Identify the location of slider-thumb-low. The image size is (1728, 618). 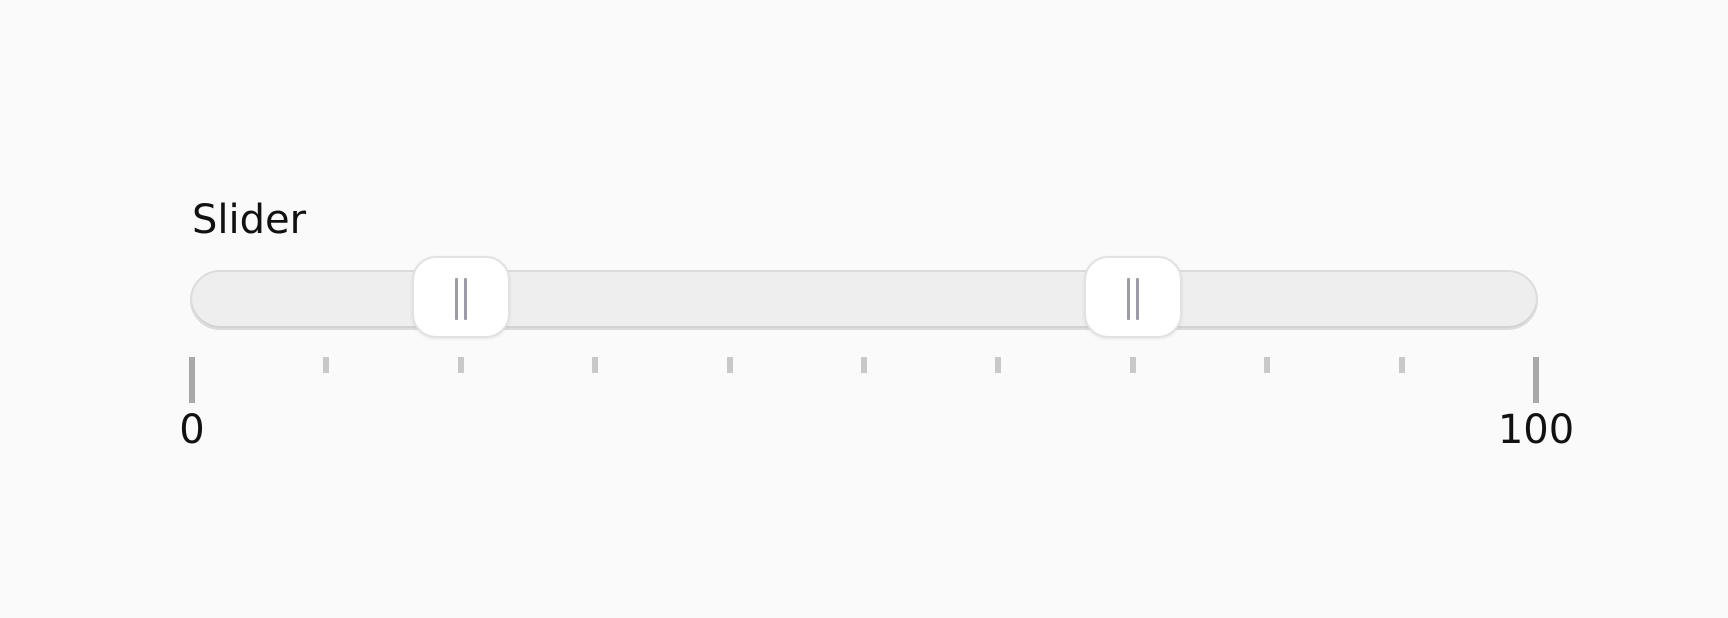
(460, 297).